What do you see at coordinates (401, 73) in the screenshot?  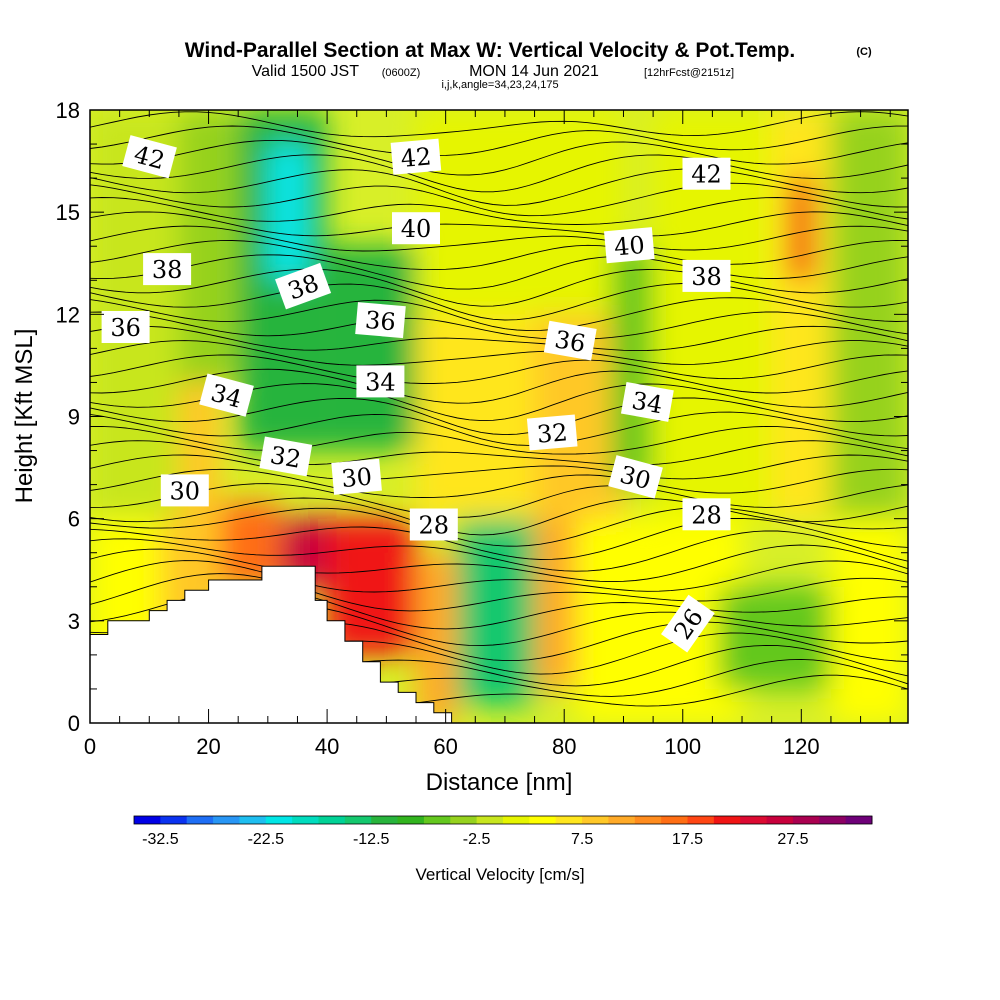 I see `valid-utc: (0600Z)` at bounding box center [401, 73].